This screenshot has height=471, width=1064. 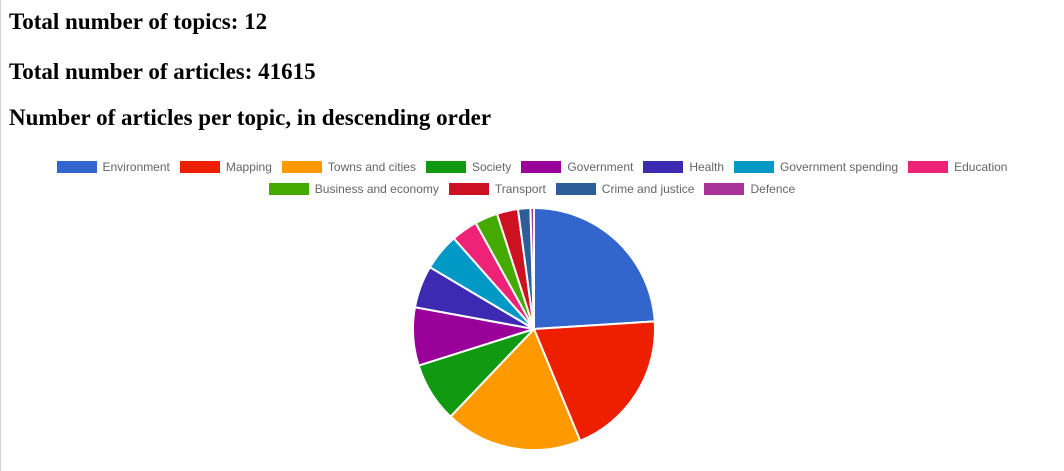 I want to click on legend-item: Environment, so click(x=113, y=167).